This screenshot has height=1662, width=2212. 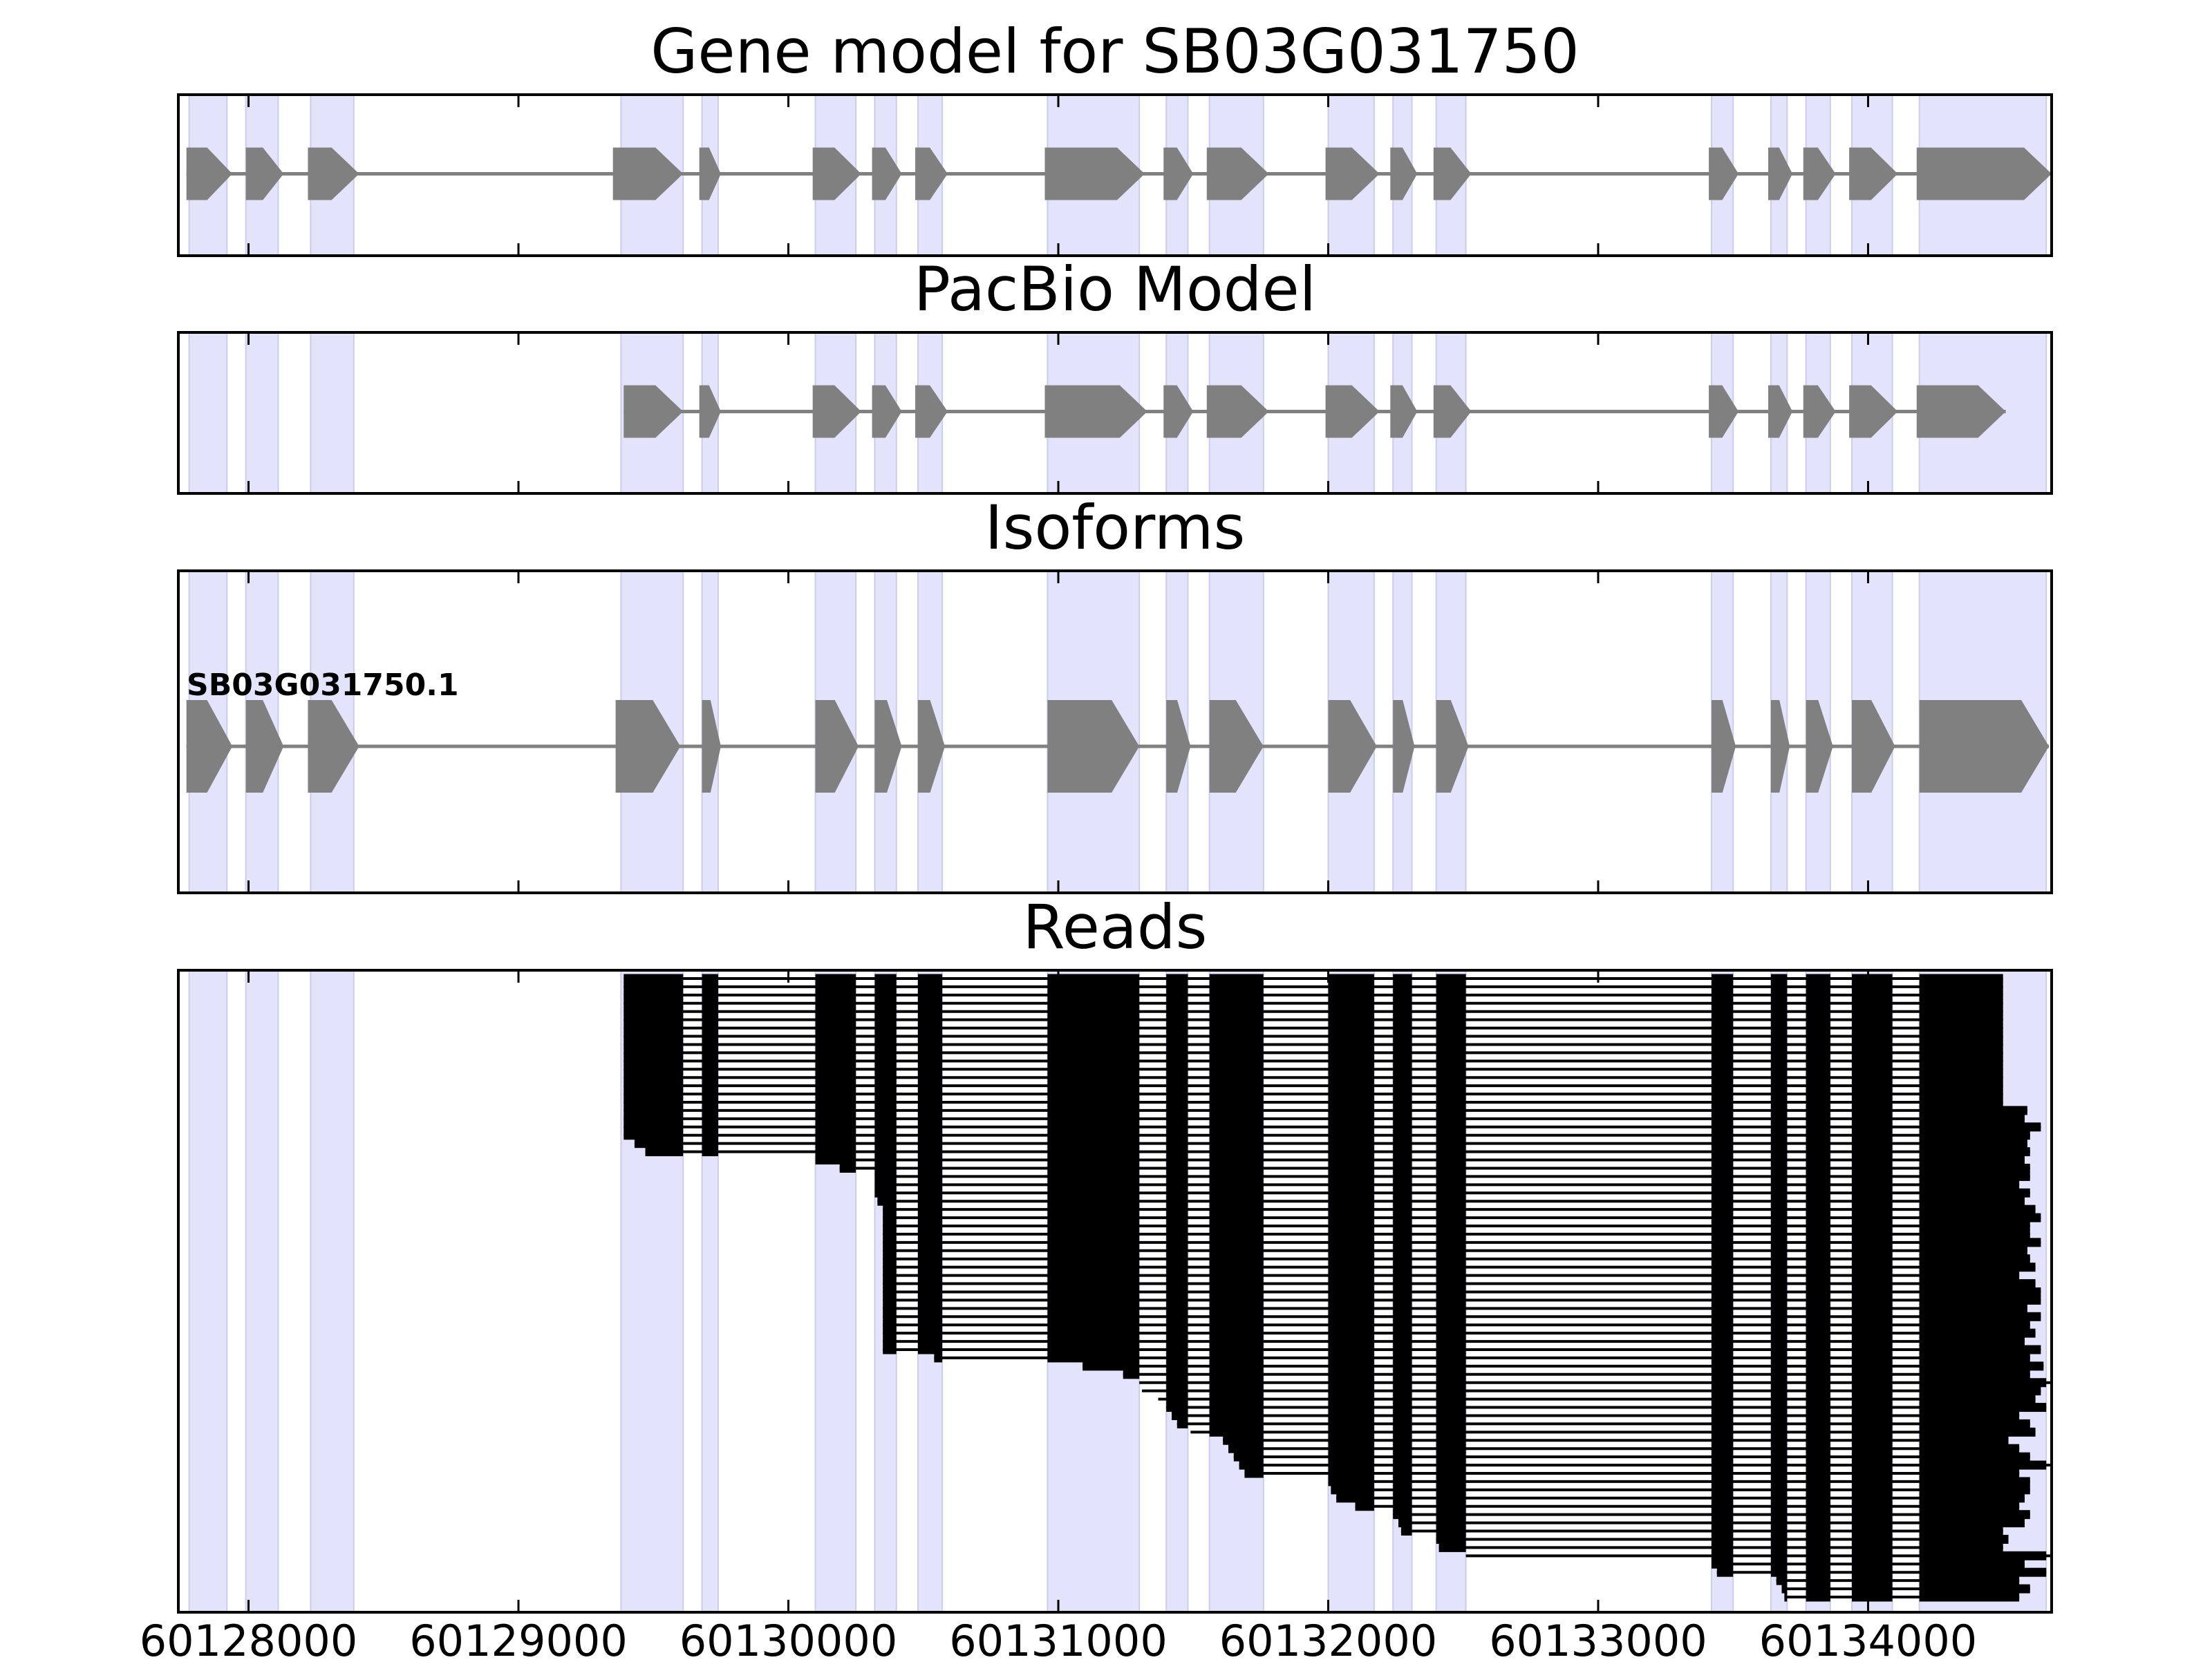 I want to click on exon-region-shade, so click(x=262, y=413).